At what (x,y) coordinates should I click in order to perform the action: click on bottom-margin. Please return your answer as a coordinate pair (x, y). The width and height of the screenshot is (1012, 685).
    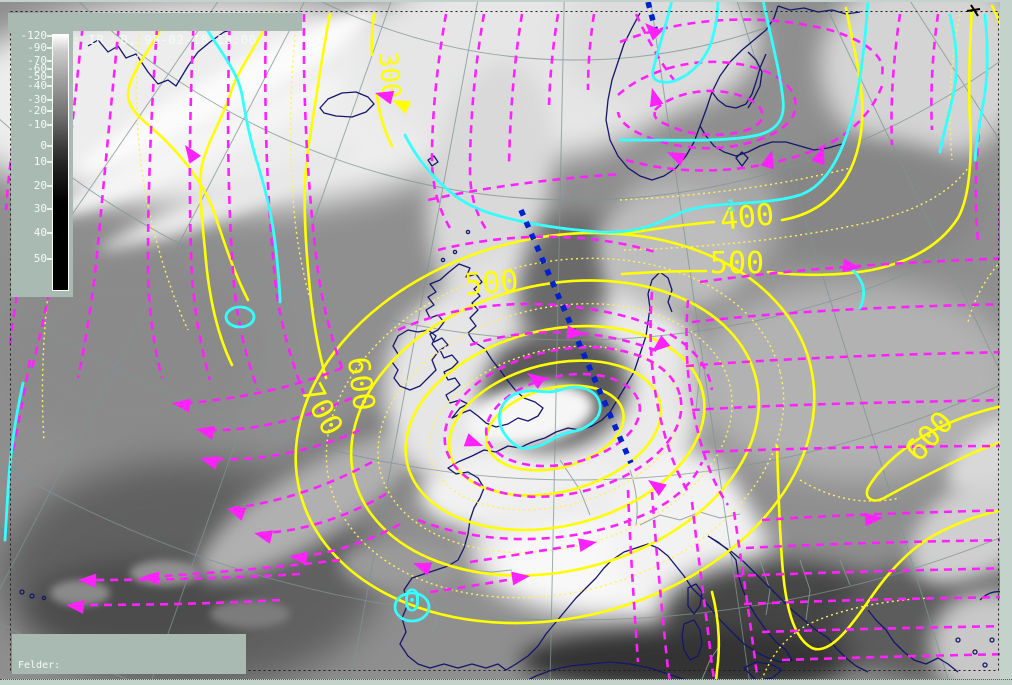
    Looking at the image, I should click on (506, 682).